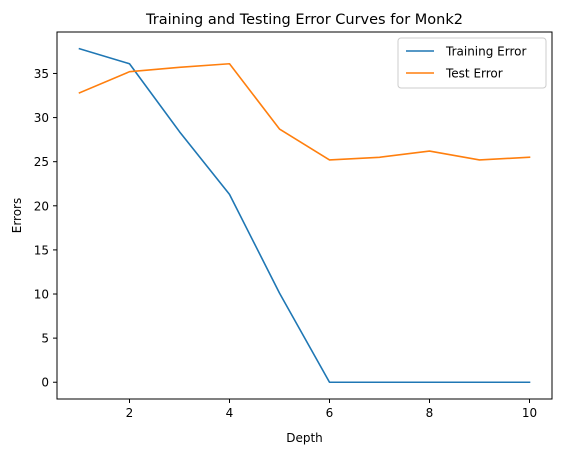 This screenshot has height=459, width=562. I want to click on y-axis: 0 5 10 15 20 25 30 35, so click(45, 228).